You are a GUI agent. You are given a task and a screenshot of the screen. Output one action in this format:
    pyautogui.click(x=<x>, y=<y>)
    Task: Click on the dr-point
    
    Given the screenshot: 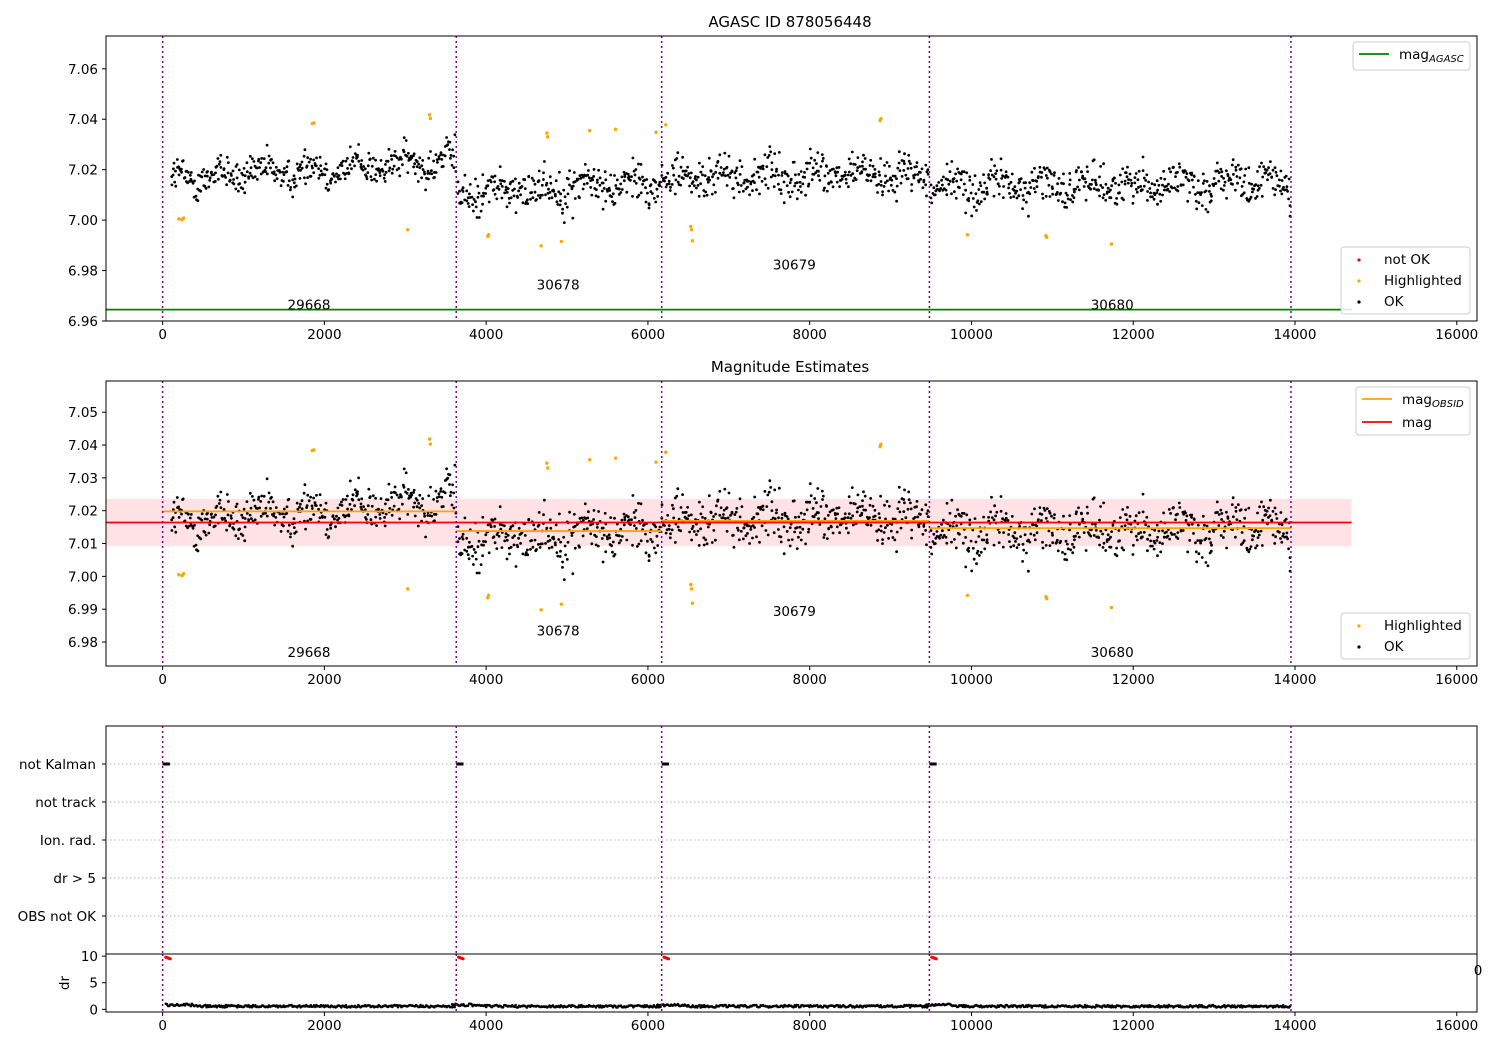 What is the action you would take?
    pyautogui.click(x=652, y=1007)
    